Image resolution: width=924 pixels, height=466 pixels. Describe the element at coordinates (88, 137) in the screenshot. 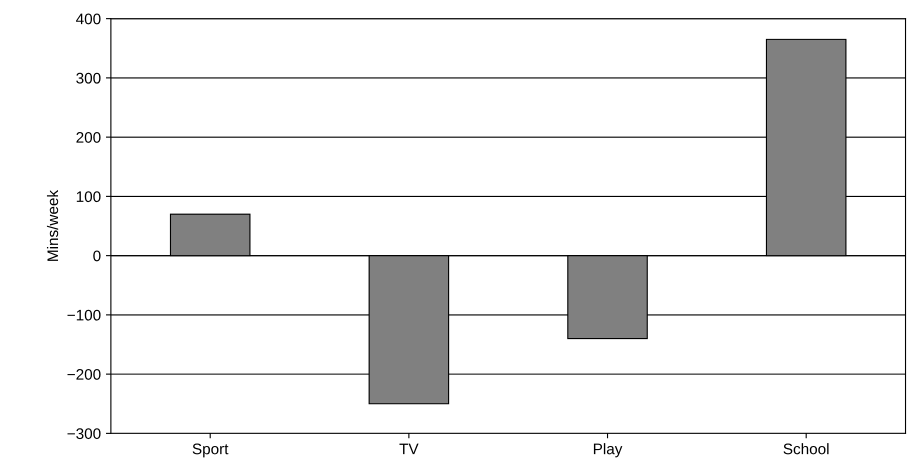

I see `y-tick-label: 200` at that location.